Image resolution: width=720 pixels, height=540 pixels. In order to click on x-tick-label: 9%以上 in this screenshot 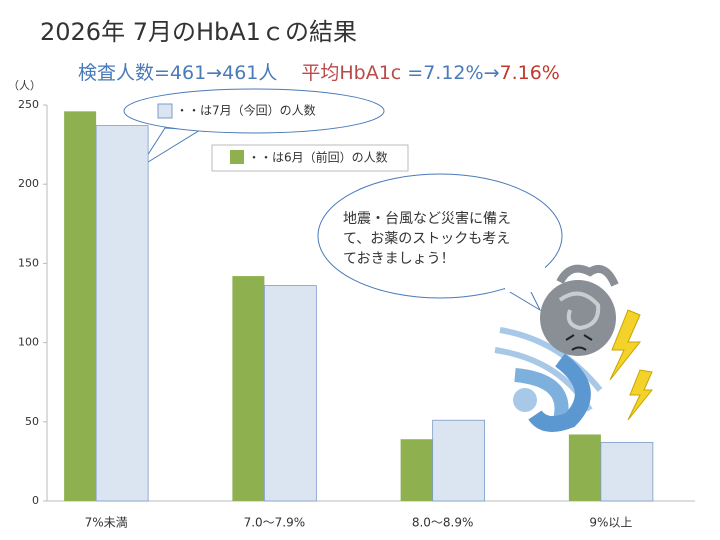, I will do `click(610, 523)`.